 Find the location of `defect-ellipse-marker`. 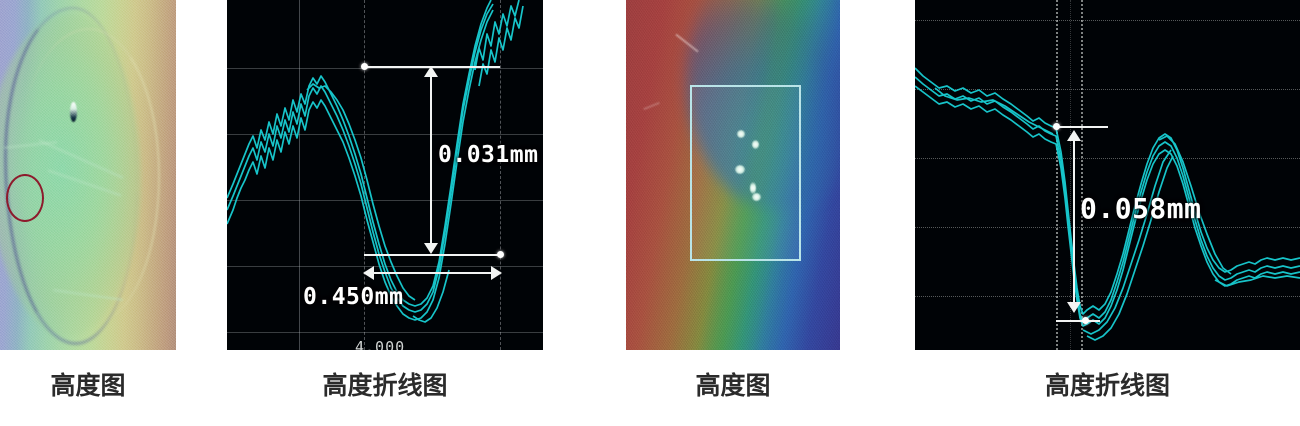

defect-ellipse-marker is located at coordinates (25, 198).